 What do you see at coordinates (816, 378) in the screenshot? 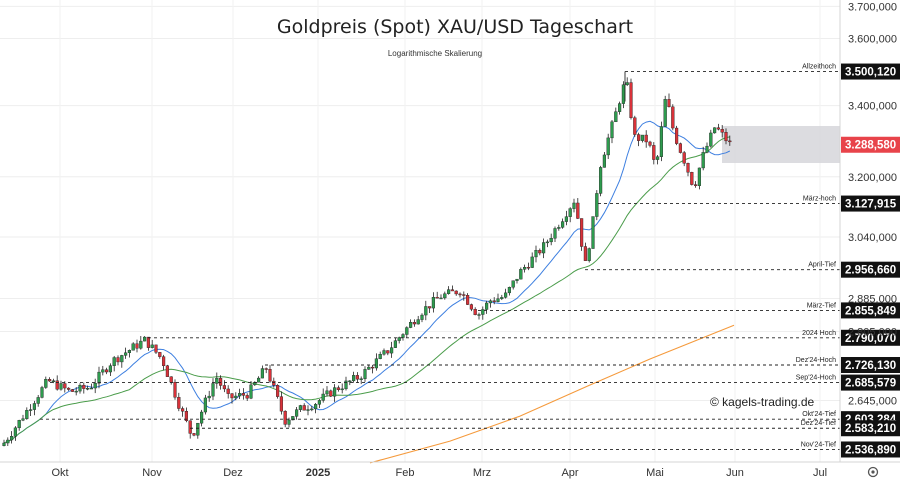
I see `level-label: Sep'24-Hoch` at bounding box center [816, 378].